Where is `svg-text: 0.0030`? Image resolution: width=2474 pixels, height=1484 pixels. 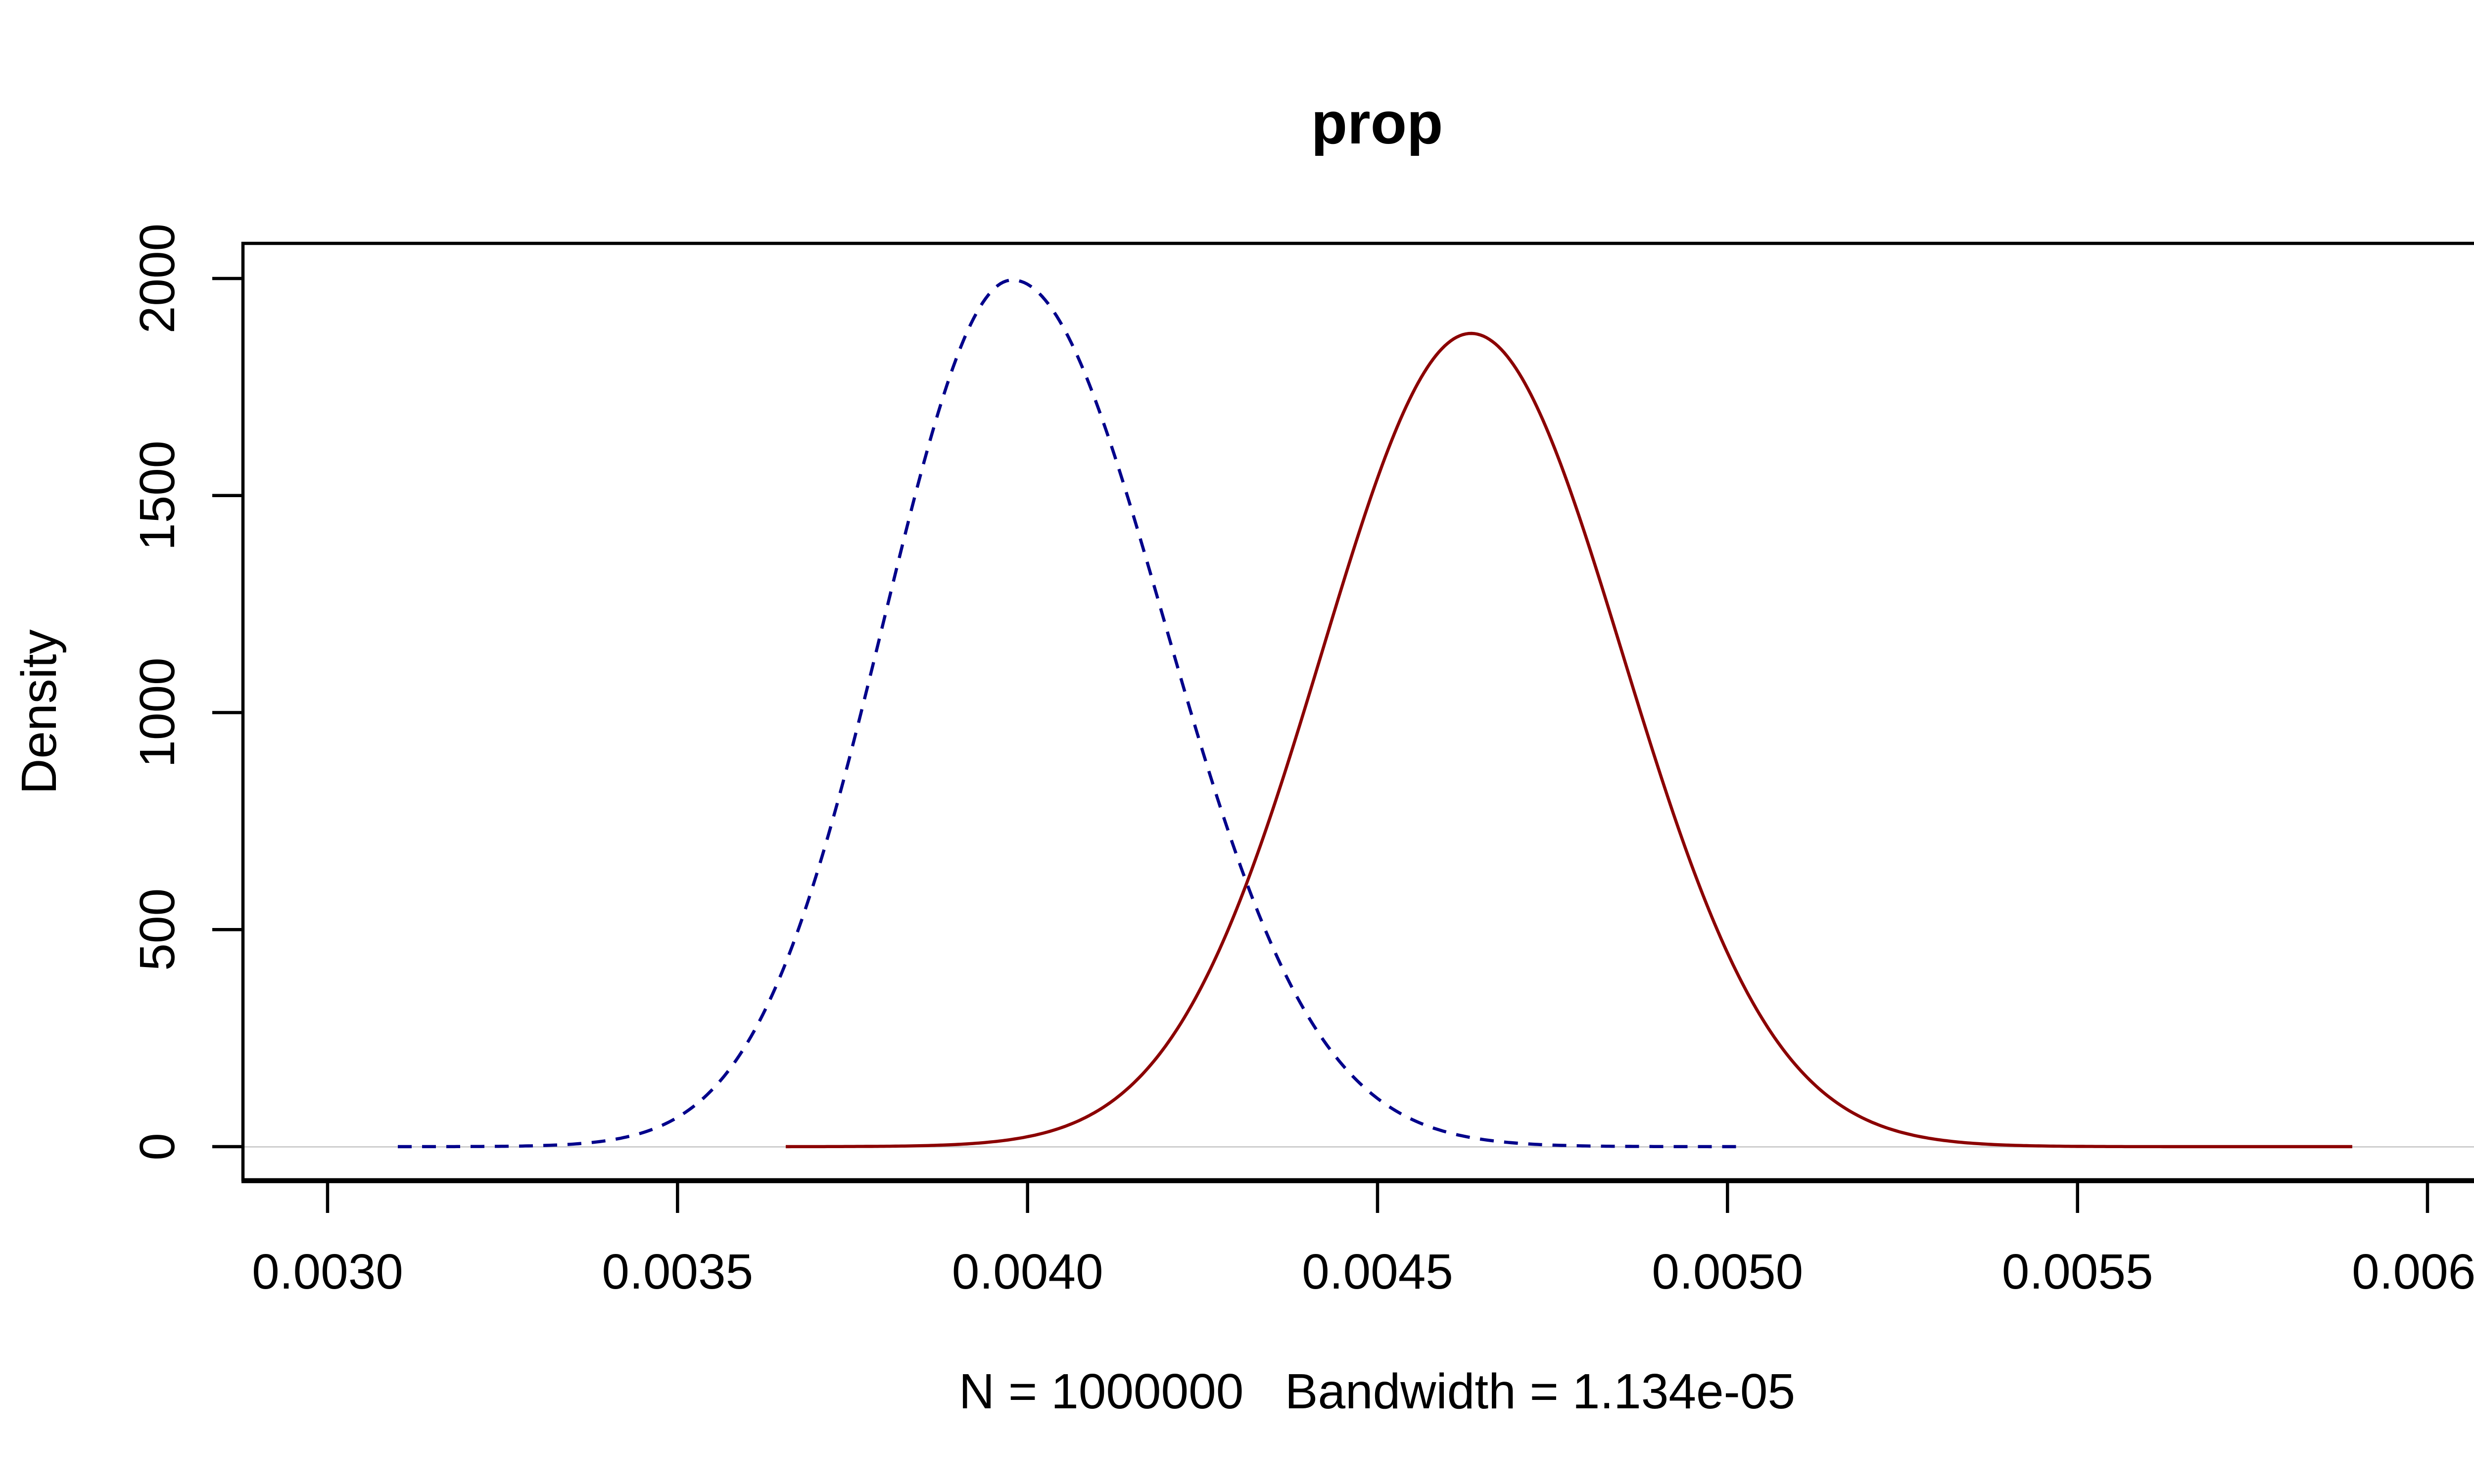 svg-text: 0.0030 is located at coordinates (328, 1271).